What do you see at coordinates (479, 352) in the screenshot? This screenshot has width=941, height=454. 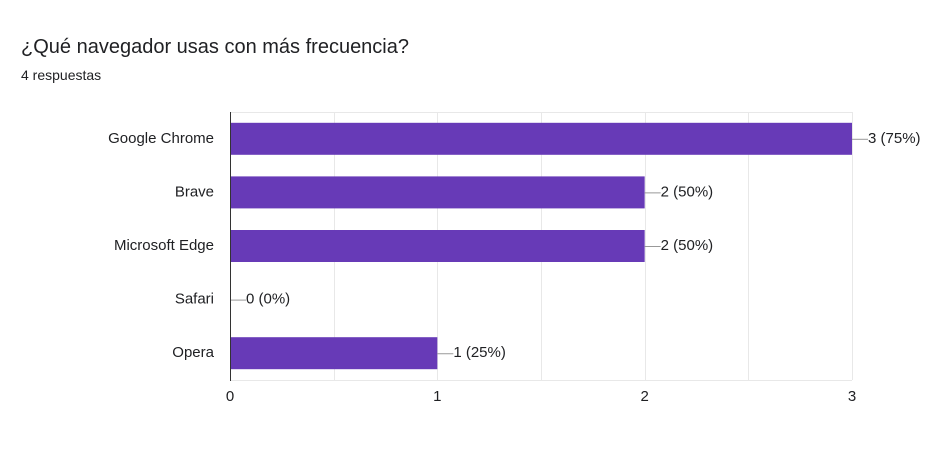 I see `value-label: 1 (25%)` at bounding box center [479, 352].